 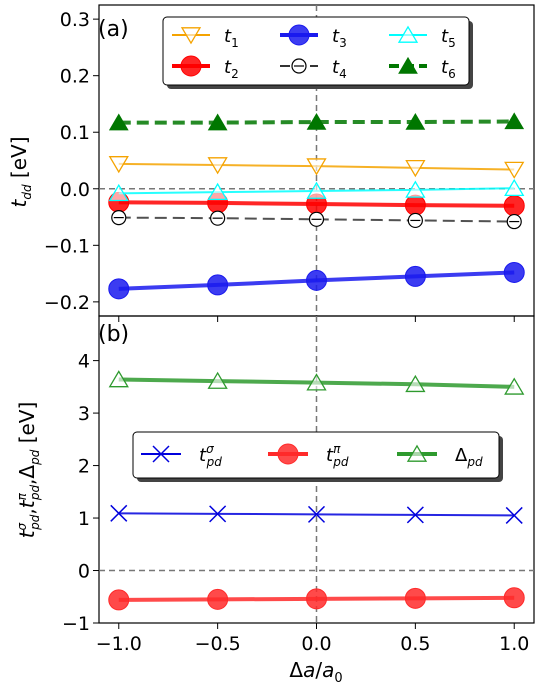 I want to click on y-tick-label: 0.3, so click(x=75, y=20).